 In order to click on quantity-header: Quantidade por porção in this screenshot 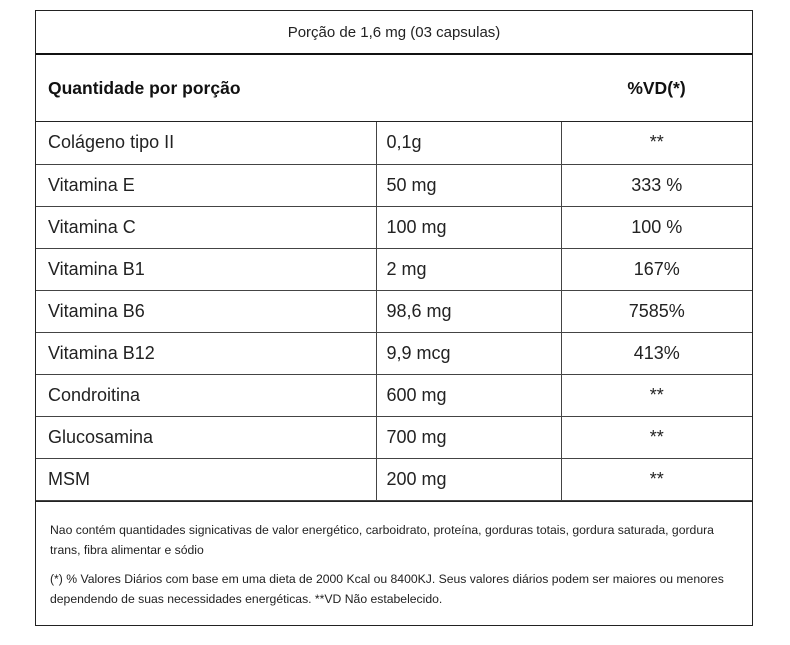, I will do `click(144, 87)`.